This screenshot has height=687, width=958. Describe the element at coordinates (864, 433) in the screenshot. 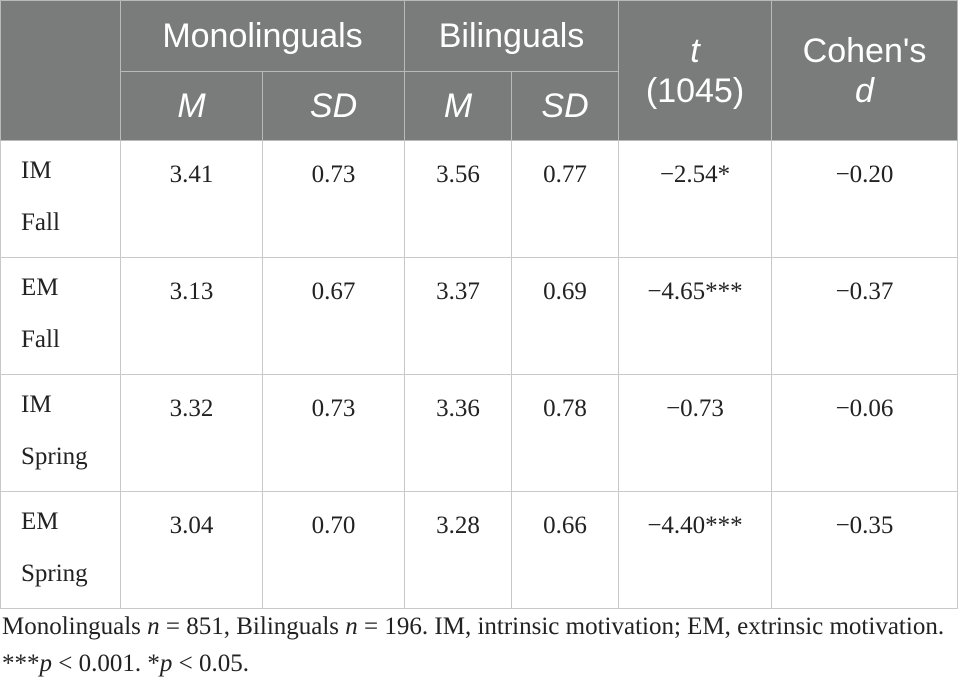

I see `cell-cohens-d: −0.06` at that location.